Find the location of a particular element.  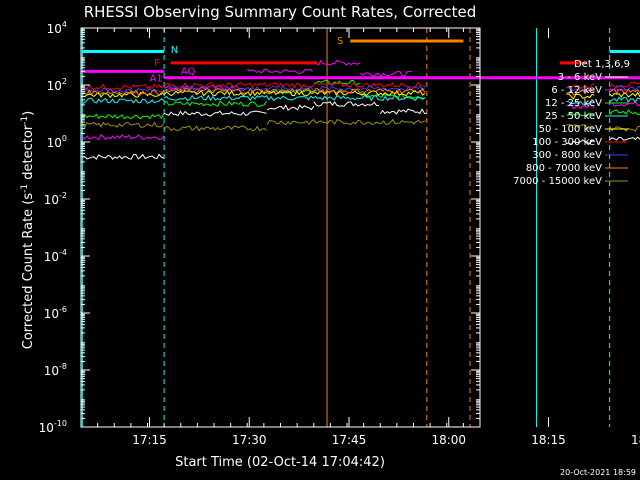

x-tick-label: 18:00 is located at coordinates (448, 440).